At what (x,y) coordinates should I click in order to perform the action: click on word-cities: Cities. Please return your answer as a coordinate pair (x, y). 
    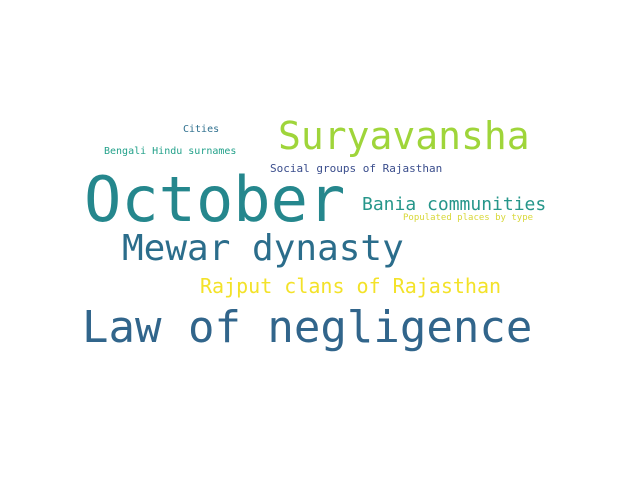
    Looking at the image, I should click on (201, 129).